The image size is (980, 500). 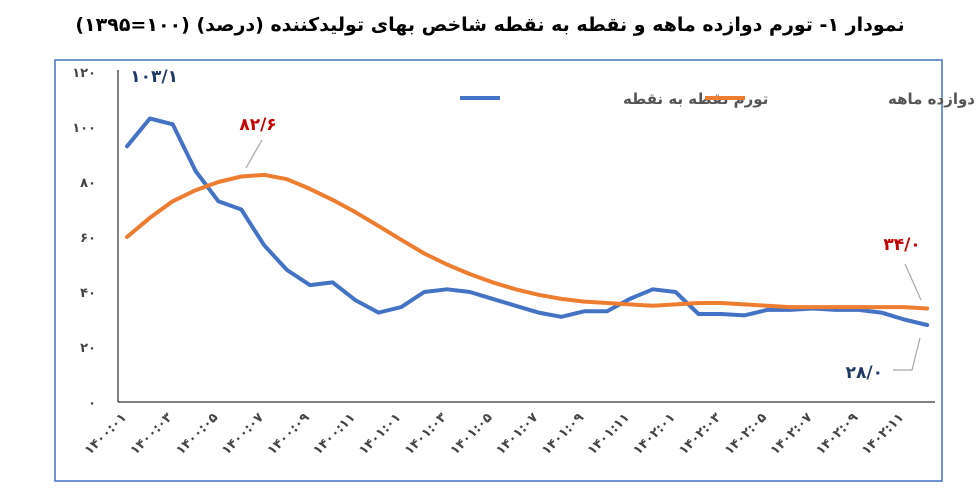 I want to click on x-tick-label: ۱۴۰۰:۰۵, so click(x=197, y=434).